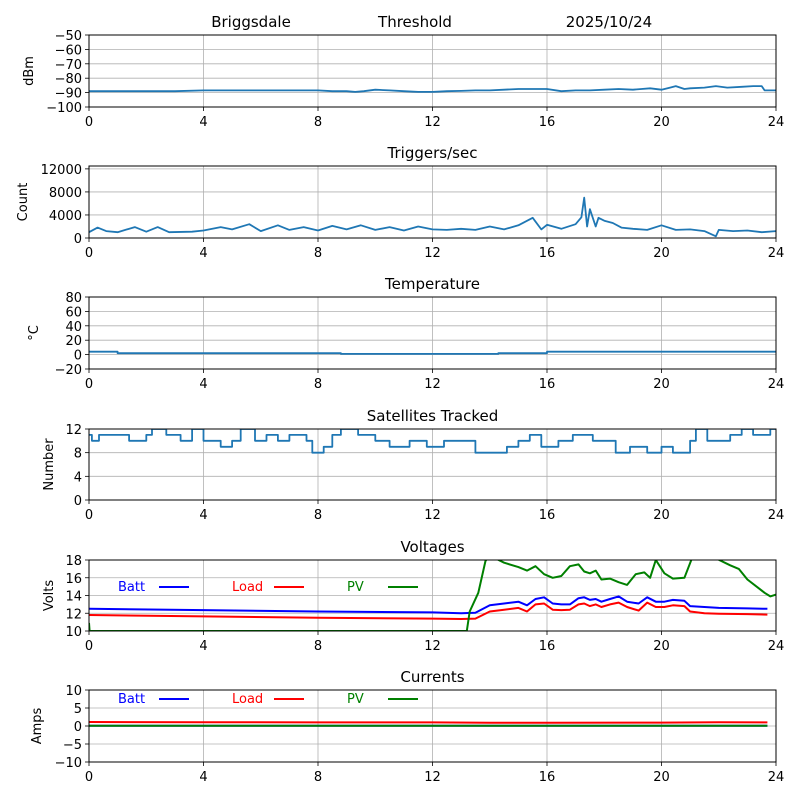  What do you see at coordinates (68, 36) in the screenshot?
I see `y-tick-label: −50` at bounding box center [68, 36].